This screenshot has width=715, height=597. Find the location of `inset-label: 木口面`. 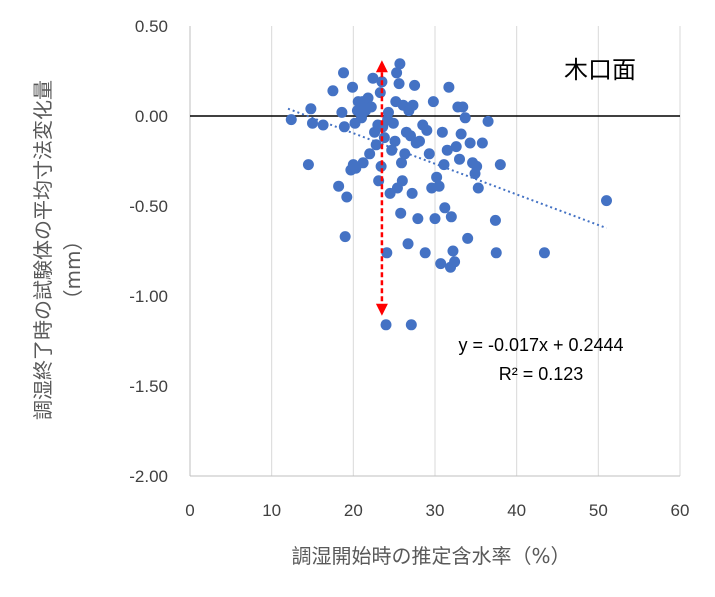

inset-label: 木口面 is located at coordinates (600, 70).